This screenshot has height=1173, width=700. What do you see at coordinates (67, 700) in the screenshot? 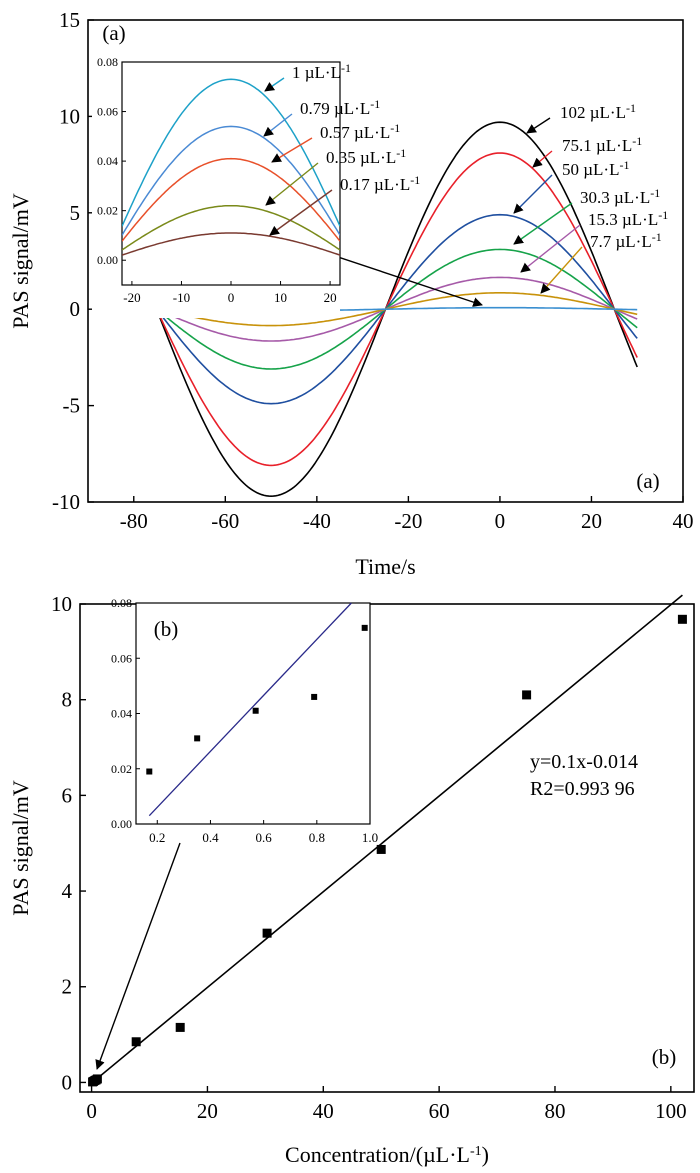
I see `y-tick-label: 8` at bounding box center [67, 700].